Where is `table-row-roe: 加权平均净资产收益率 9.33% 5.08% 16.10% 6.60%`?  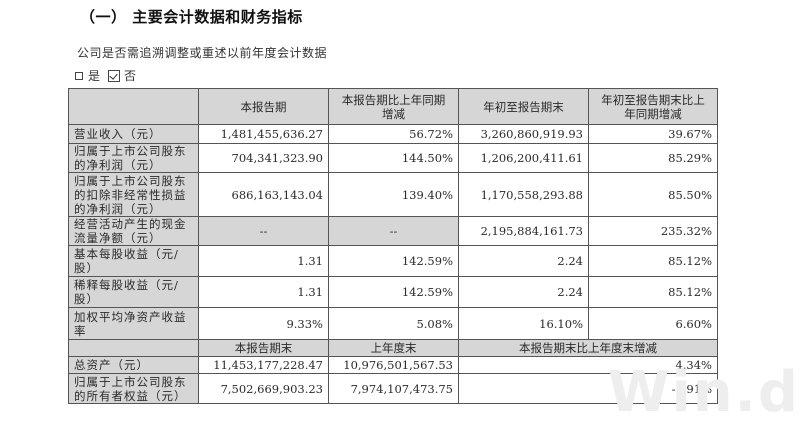
table-row-roe: 加权平均净资产收益率 9.33% 5.08% 16.10% 6.60% is located at coordinates (393, 323).